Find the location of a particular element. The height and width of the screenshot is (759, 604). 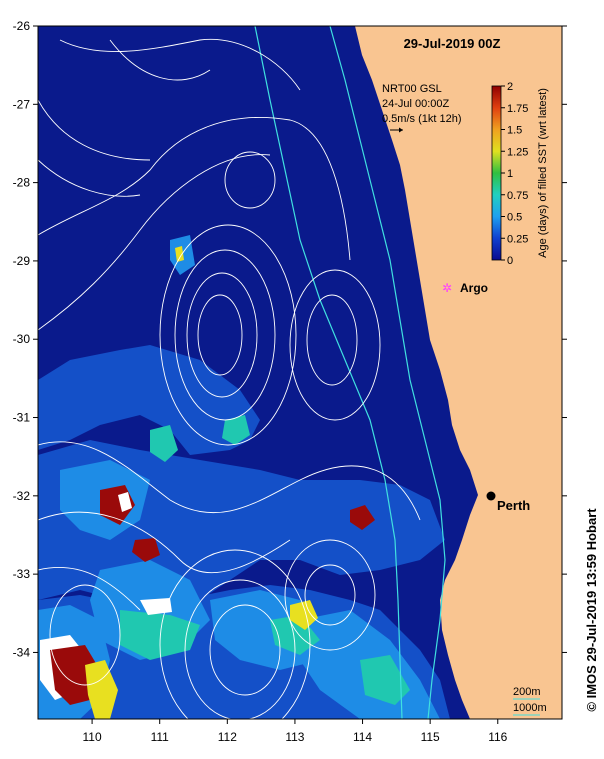

product-line-1: NRT00 GSL is located at coordinates (412, 89).